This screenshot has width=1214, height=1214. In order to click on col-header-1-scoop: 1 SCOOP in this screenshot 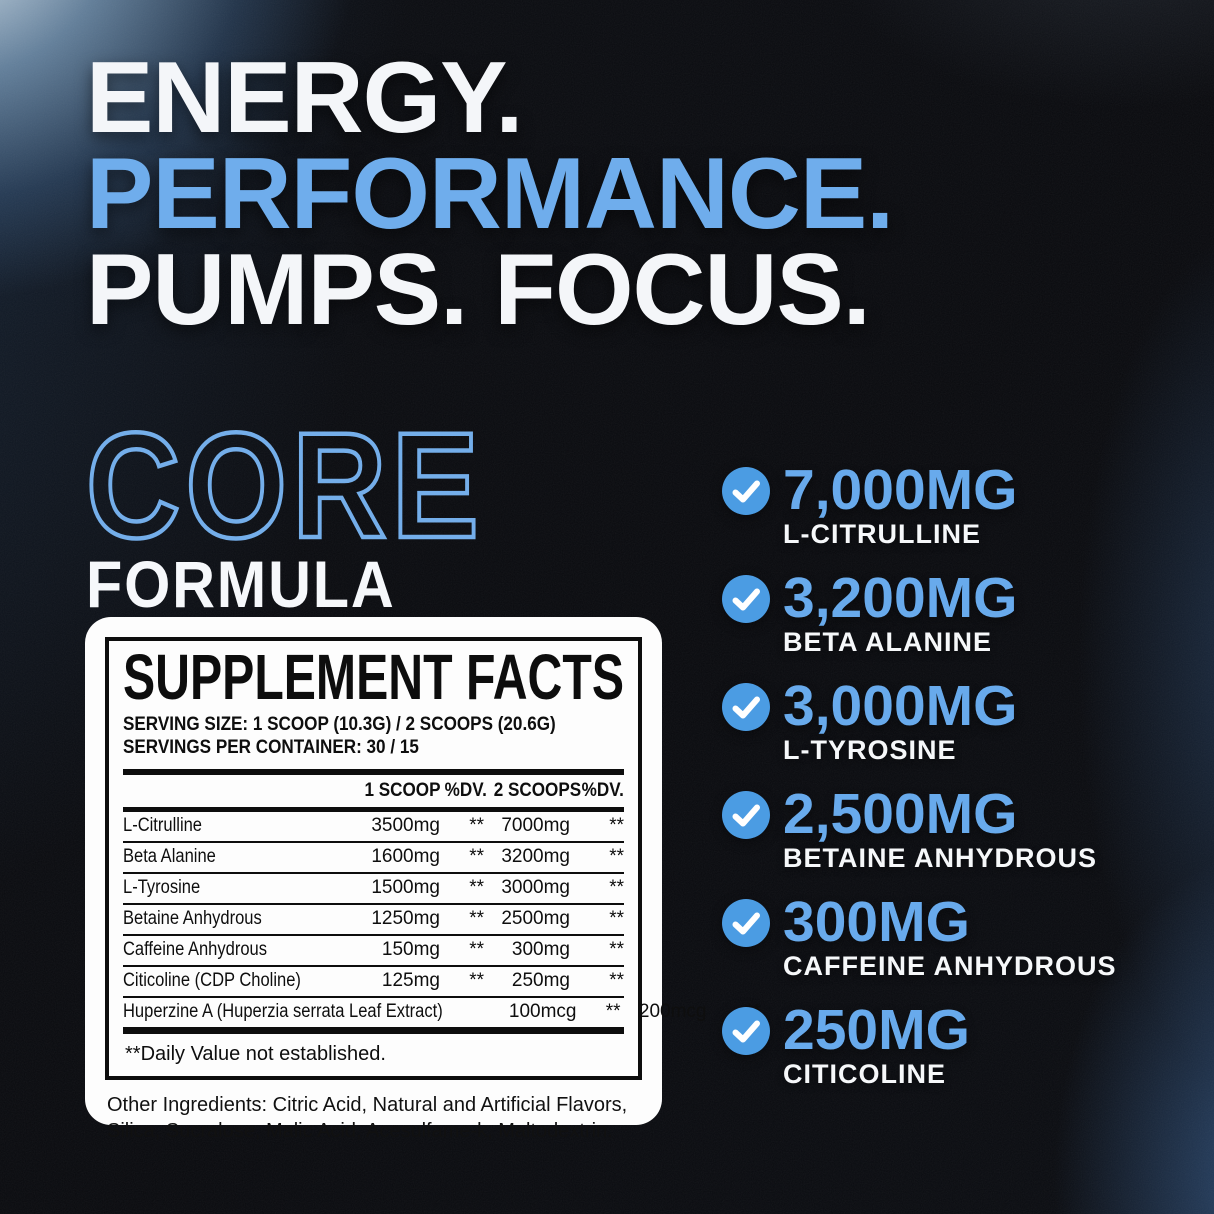, I will do `click(401, 790)`.